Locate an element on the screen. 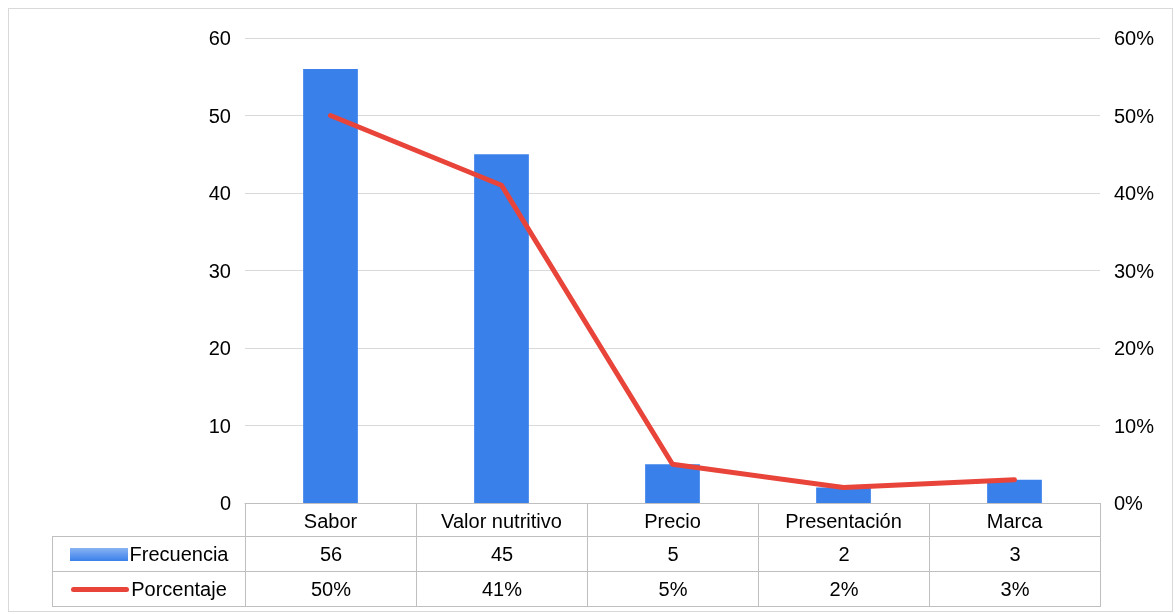  data-label: 2% is located at coordinates (844, 589).